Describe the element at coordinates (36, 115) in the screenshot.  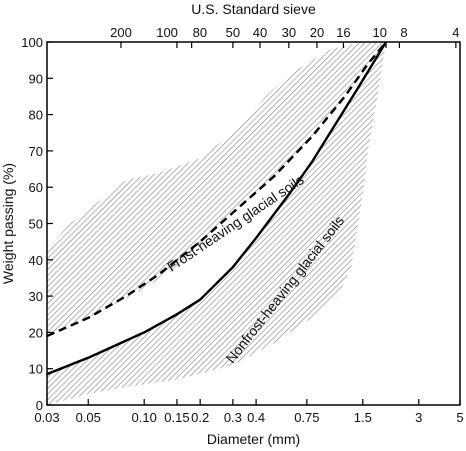
I see `y-tick-label: 80` at that location.